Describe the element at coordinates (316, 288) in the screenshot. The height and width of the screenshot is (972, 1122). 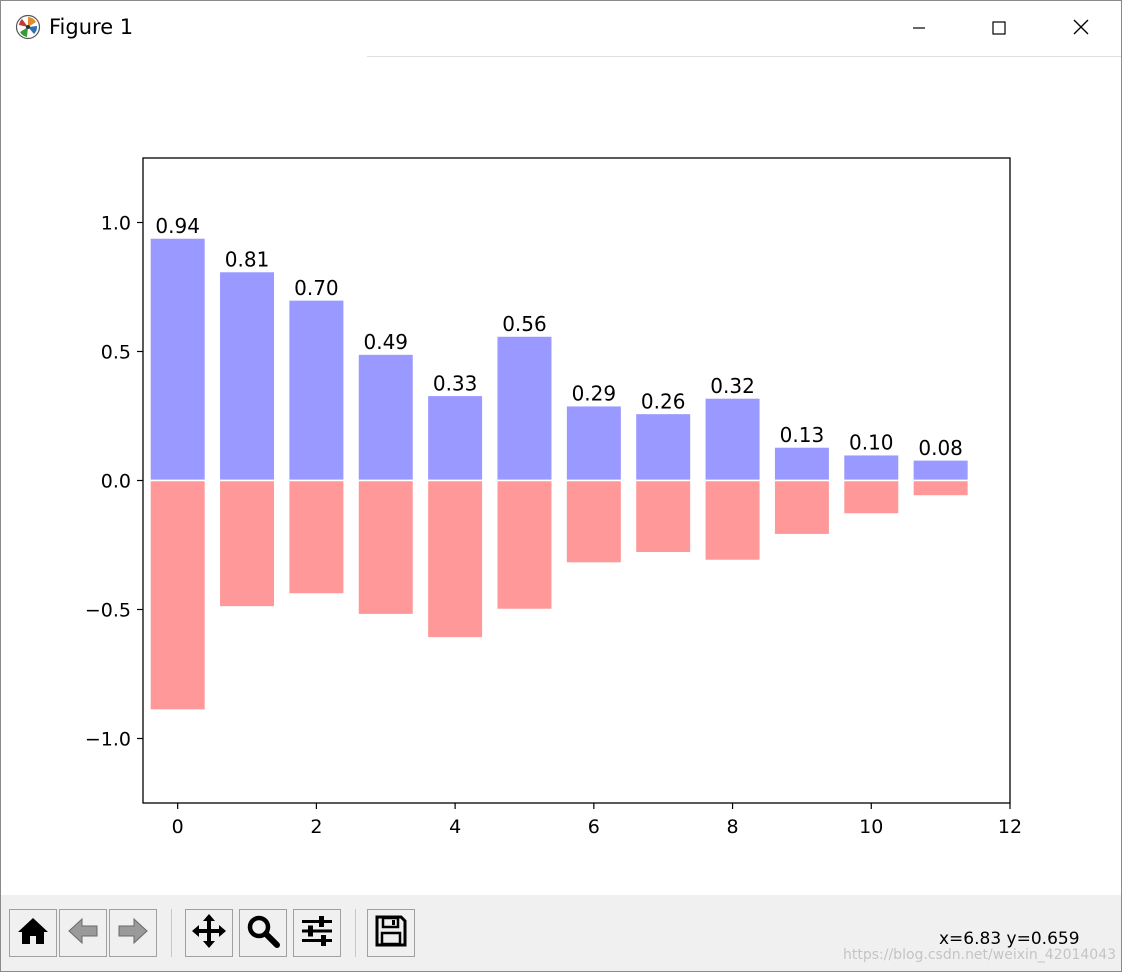
I see `bar-value-label-2: 0.70` at that location.